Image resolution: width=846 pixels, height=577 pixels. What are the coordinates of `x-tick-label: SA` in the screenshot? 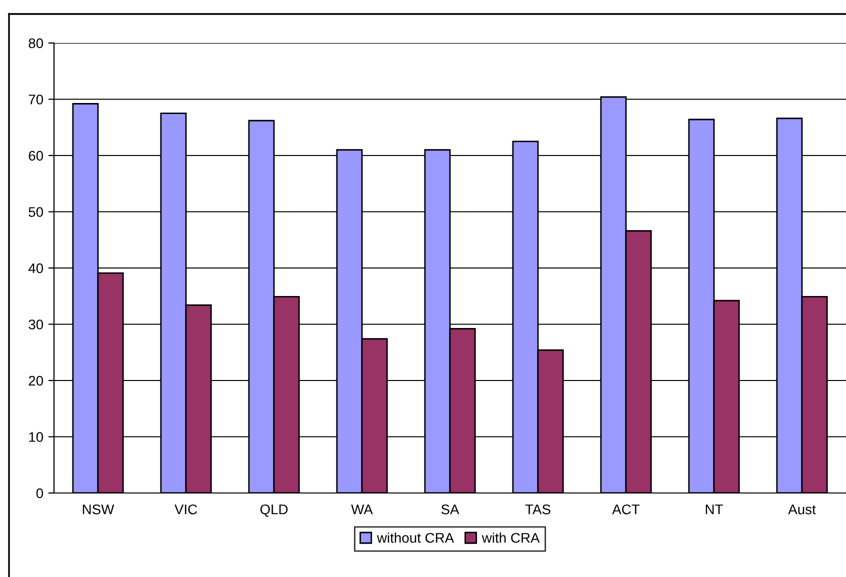 It's located at (450, 509).